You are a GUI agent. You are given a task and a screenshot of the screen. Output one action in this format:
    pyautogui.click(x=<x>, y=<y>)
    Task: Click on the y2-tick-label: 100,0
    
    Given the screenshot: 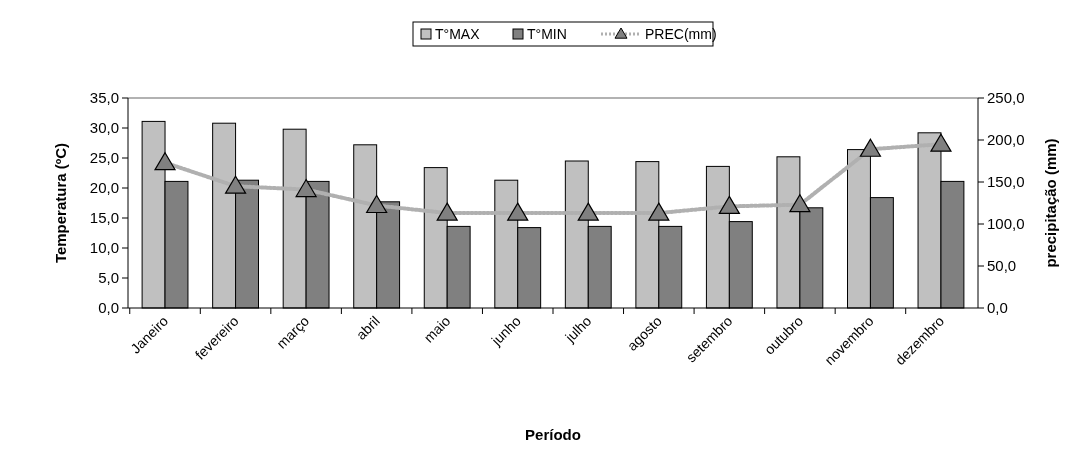 What is the action you would take?
    pyautogui.click(x=1006, y=223)
    